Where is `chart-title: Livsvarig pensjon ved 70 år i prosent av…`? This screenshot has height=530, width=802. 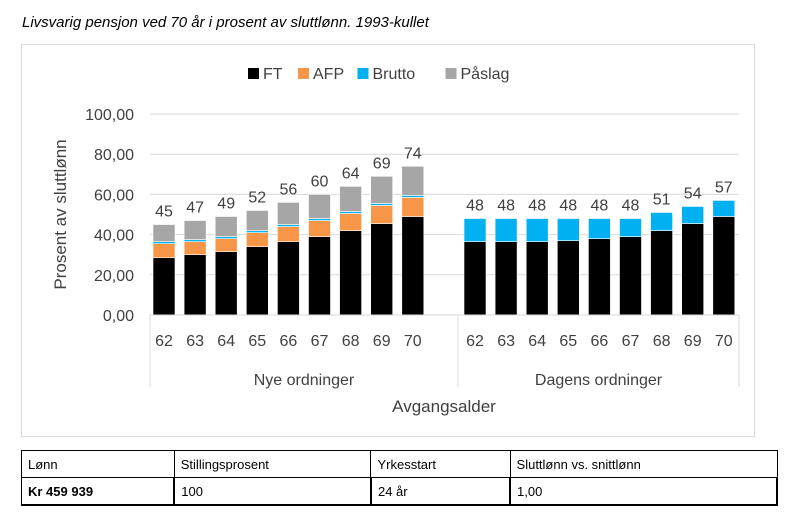 chart-title: Livsvarig pensjon ved 70 år i prosent av… is located at coordinates (225, 22).